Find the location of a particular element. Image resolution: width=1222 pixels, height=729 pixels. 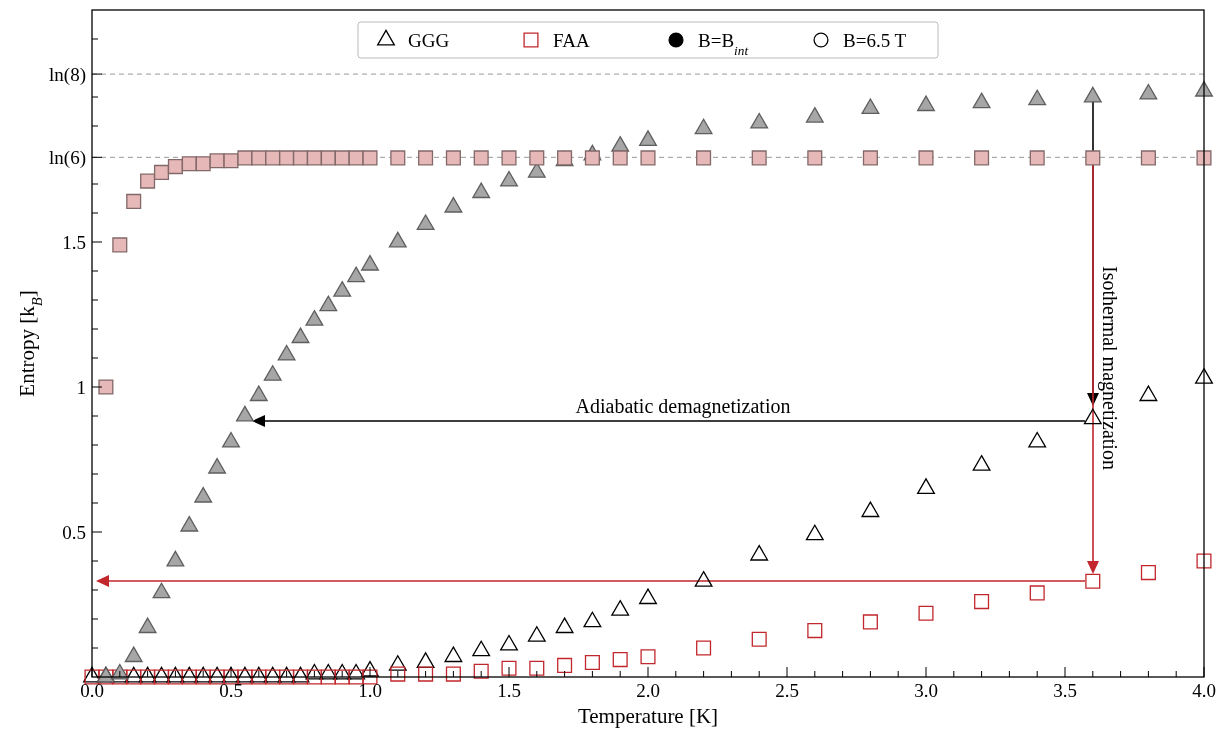

annotation: Adiabatic demagnetization is located at coordinates (683, 406).